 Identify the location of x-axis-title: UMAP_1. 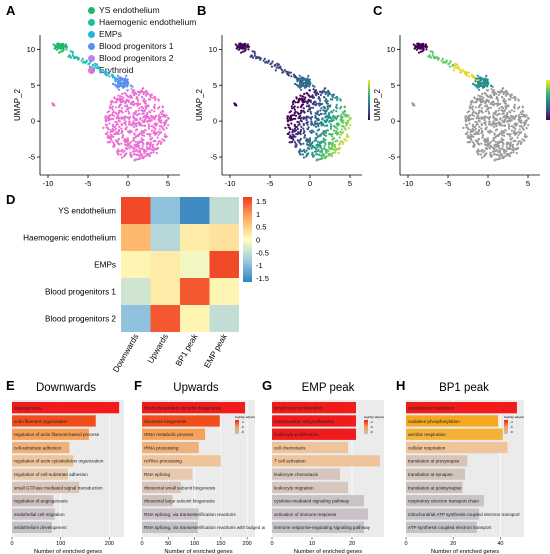
(292, 189).